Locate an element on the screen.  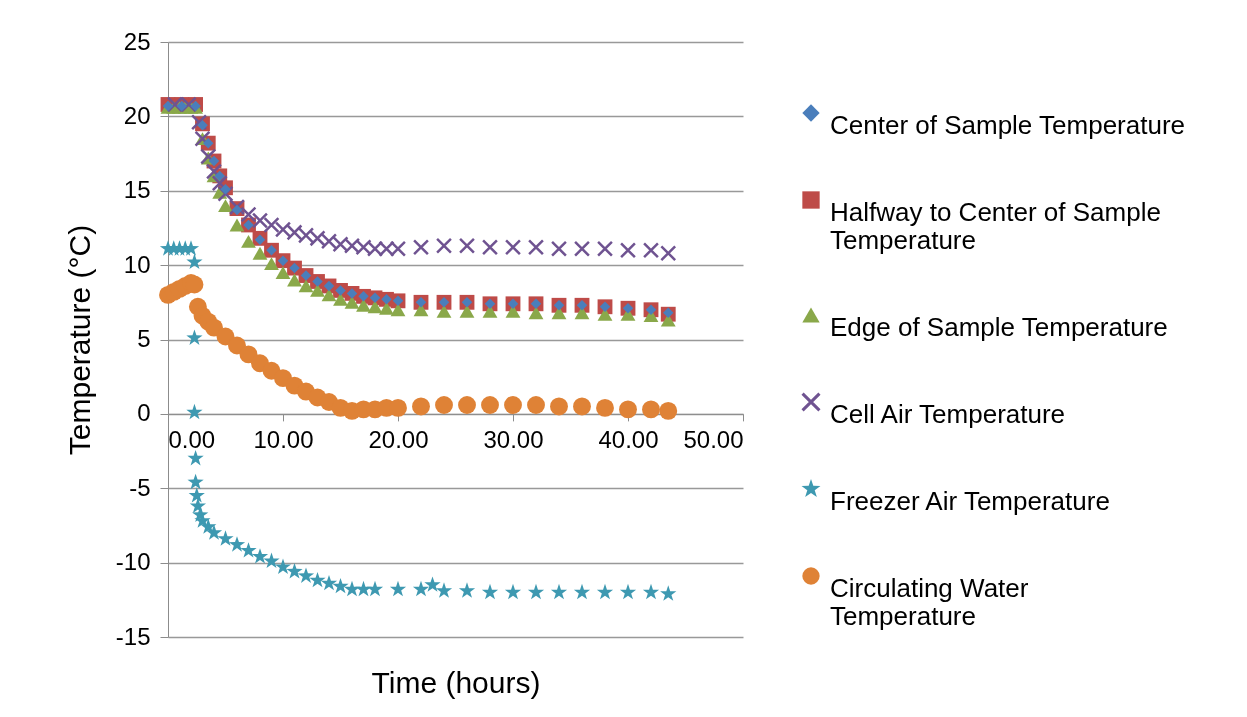
y-tick-label: 5 is located at coordinates (144, 338).